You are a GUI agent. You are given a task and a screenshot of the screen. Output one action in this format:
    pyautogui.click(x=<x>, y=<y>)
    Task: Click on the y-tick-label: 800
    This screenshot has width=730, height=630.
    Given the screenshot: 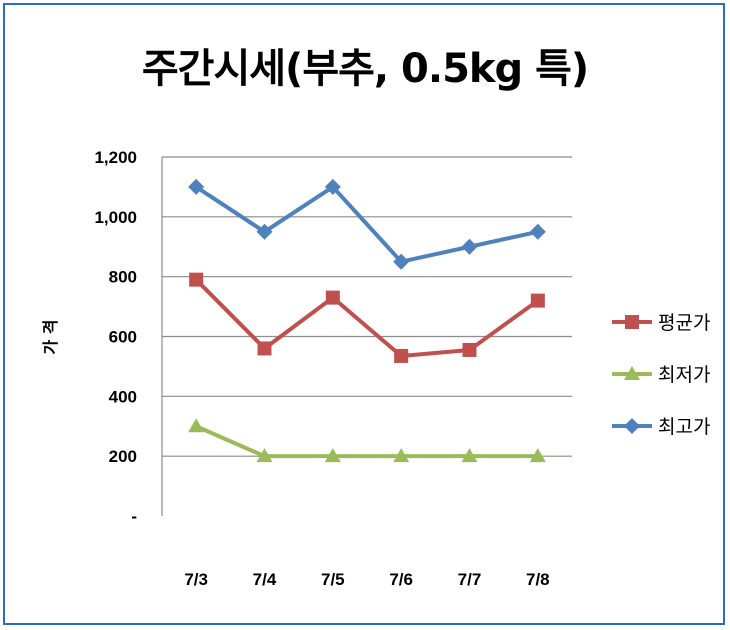 What is the action you would take?
    pyautogui.click(x=123, y=277)
    